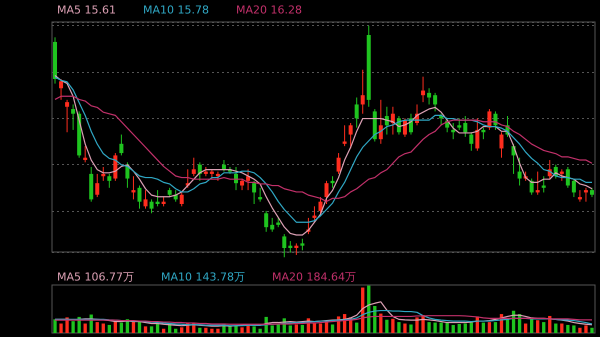 This screenshot has height=337, width=600. What do you see at coordinates (176, 10) in the screenshot?
I see `text: MA10 15.78` at bounding box center [176, 10].